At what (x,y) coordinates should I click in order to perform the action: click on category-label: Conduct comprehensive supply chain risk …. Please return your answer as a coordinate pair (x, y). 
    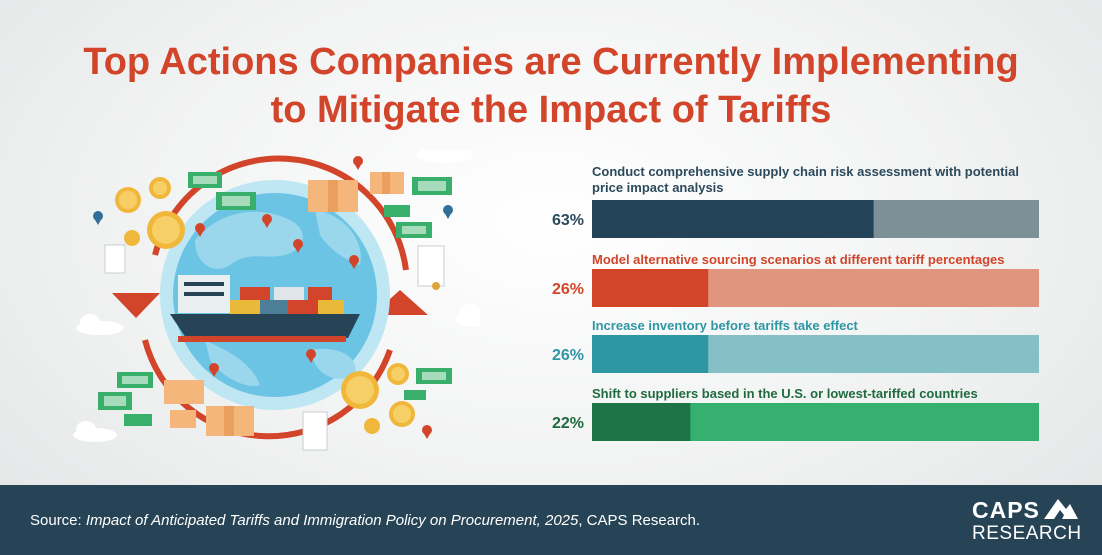
    Looking at the image, I should click on (805, 171).